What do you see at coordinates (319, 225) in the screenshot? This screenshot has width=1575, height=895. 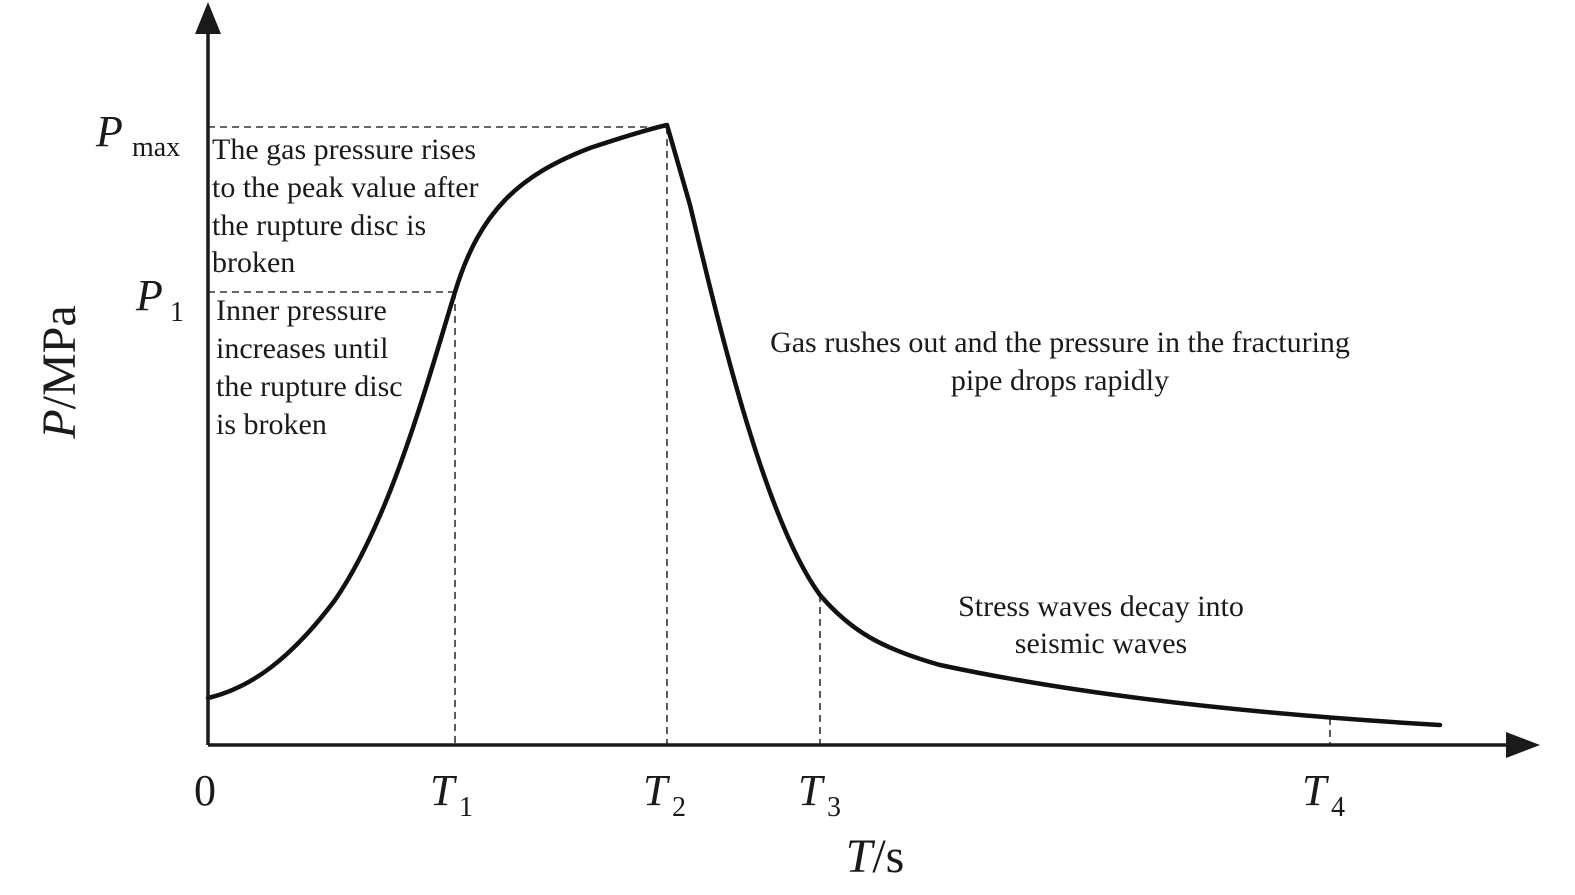 I see `svg-text: the rupture disc is` at bounding box center [319, 225].